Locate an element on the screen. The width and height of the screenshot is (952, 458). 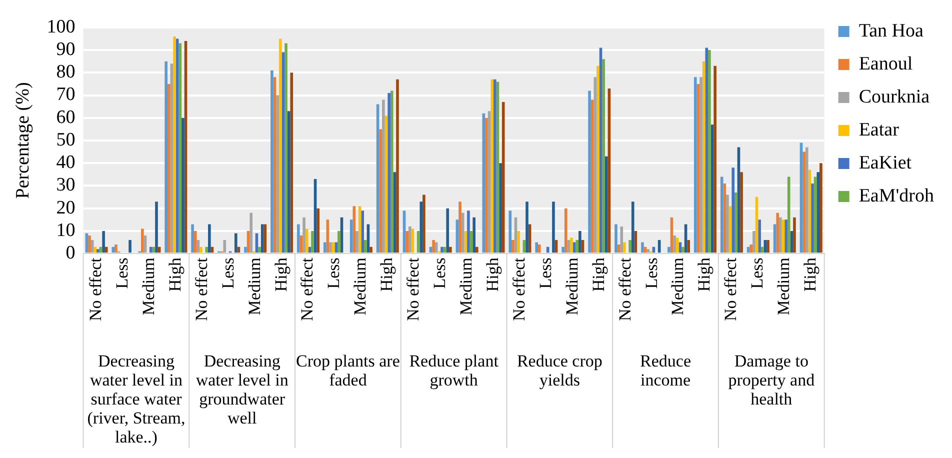
y-tick-label: 60 is located at coordinates (66, 117).